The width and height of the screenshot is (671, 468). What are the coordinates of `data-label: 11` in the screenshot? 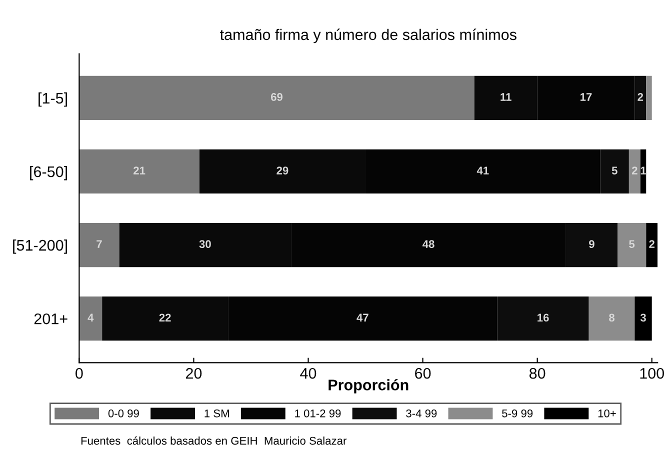 It's located at (506, 97).